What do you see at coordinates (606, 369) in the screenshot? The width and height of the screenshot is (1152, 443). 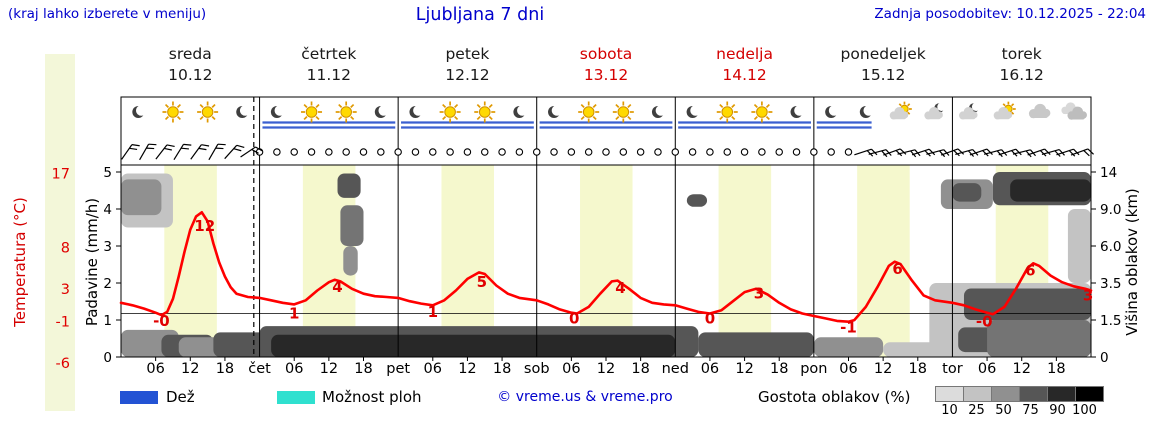 I see `x-hour-label: 12` at bounding box center [606, 369].